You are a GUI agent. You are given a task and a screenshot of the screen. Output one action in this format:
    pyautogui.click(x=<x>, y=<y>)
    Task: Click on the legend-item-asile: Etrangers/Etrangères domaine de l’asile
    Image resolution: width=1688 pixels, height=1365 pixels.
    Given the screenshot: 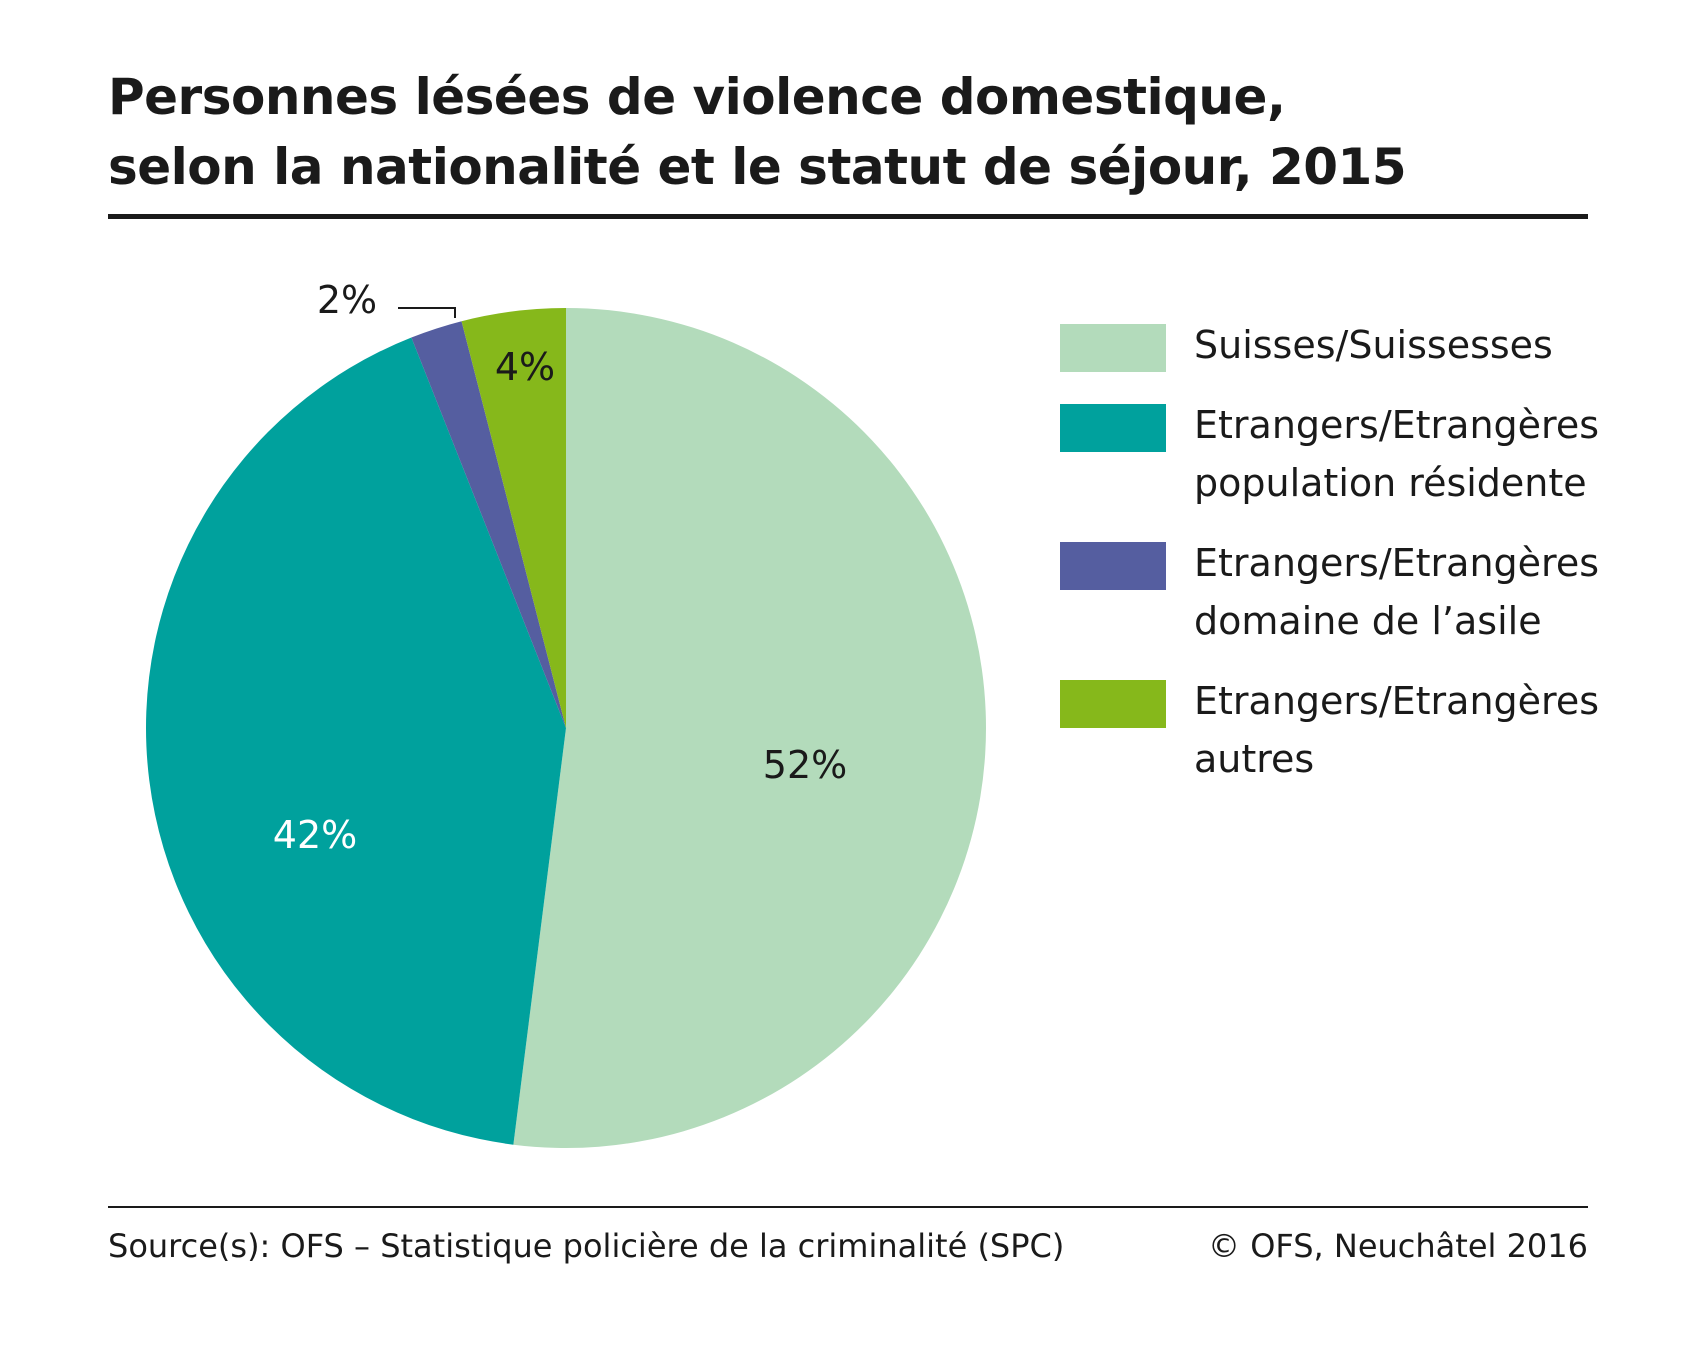 What is the action you would take?
    pyautogui.click(x=1360, y=592)
    